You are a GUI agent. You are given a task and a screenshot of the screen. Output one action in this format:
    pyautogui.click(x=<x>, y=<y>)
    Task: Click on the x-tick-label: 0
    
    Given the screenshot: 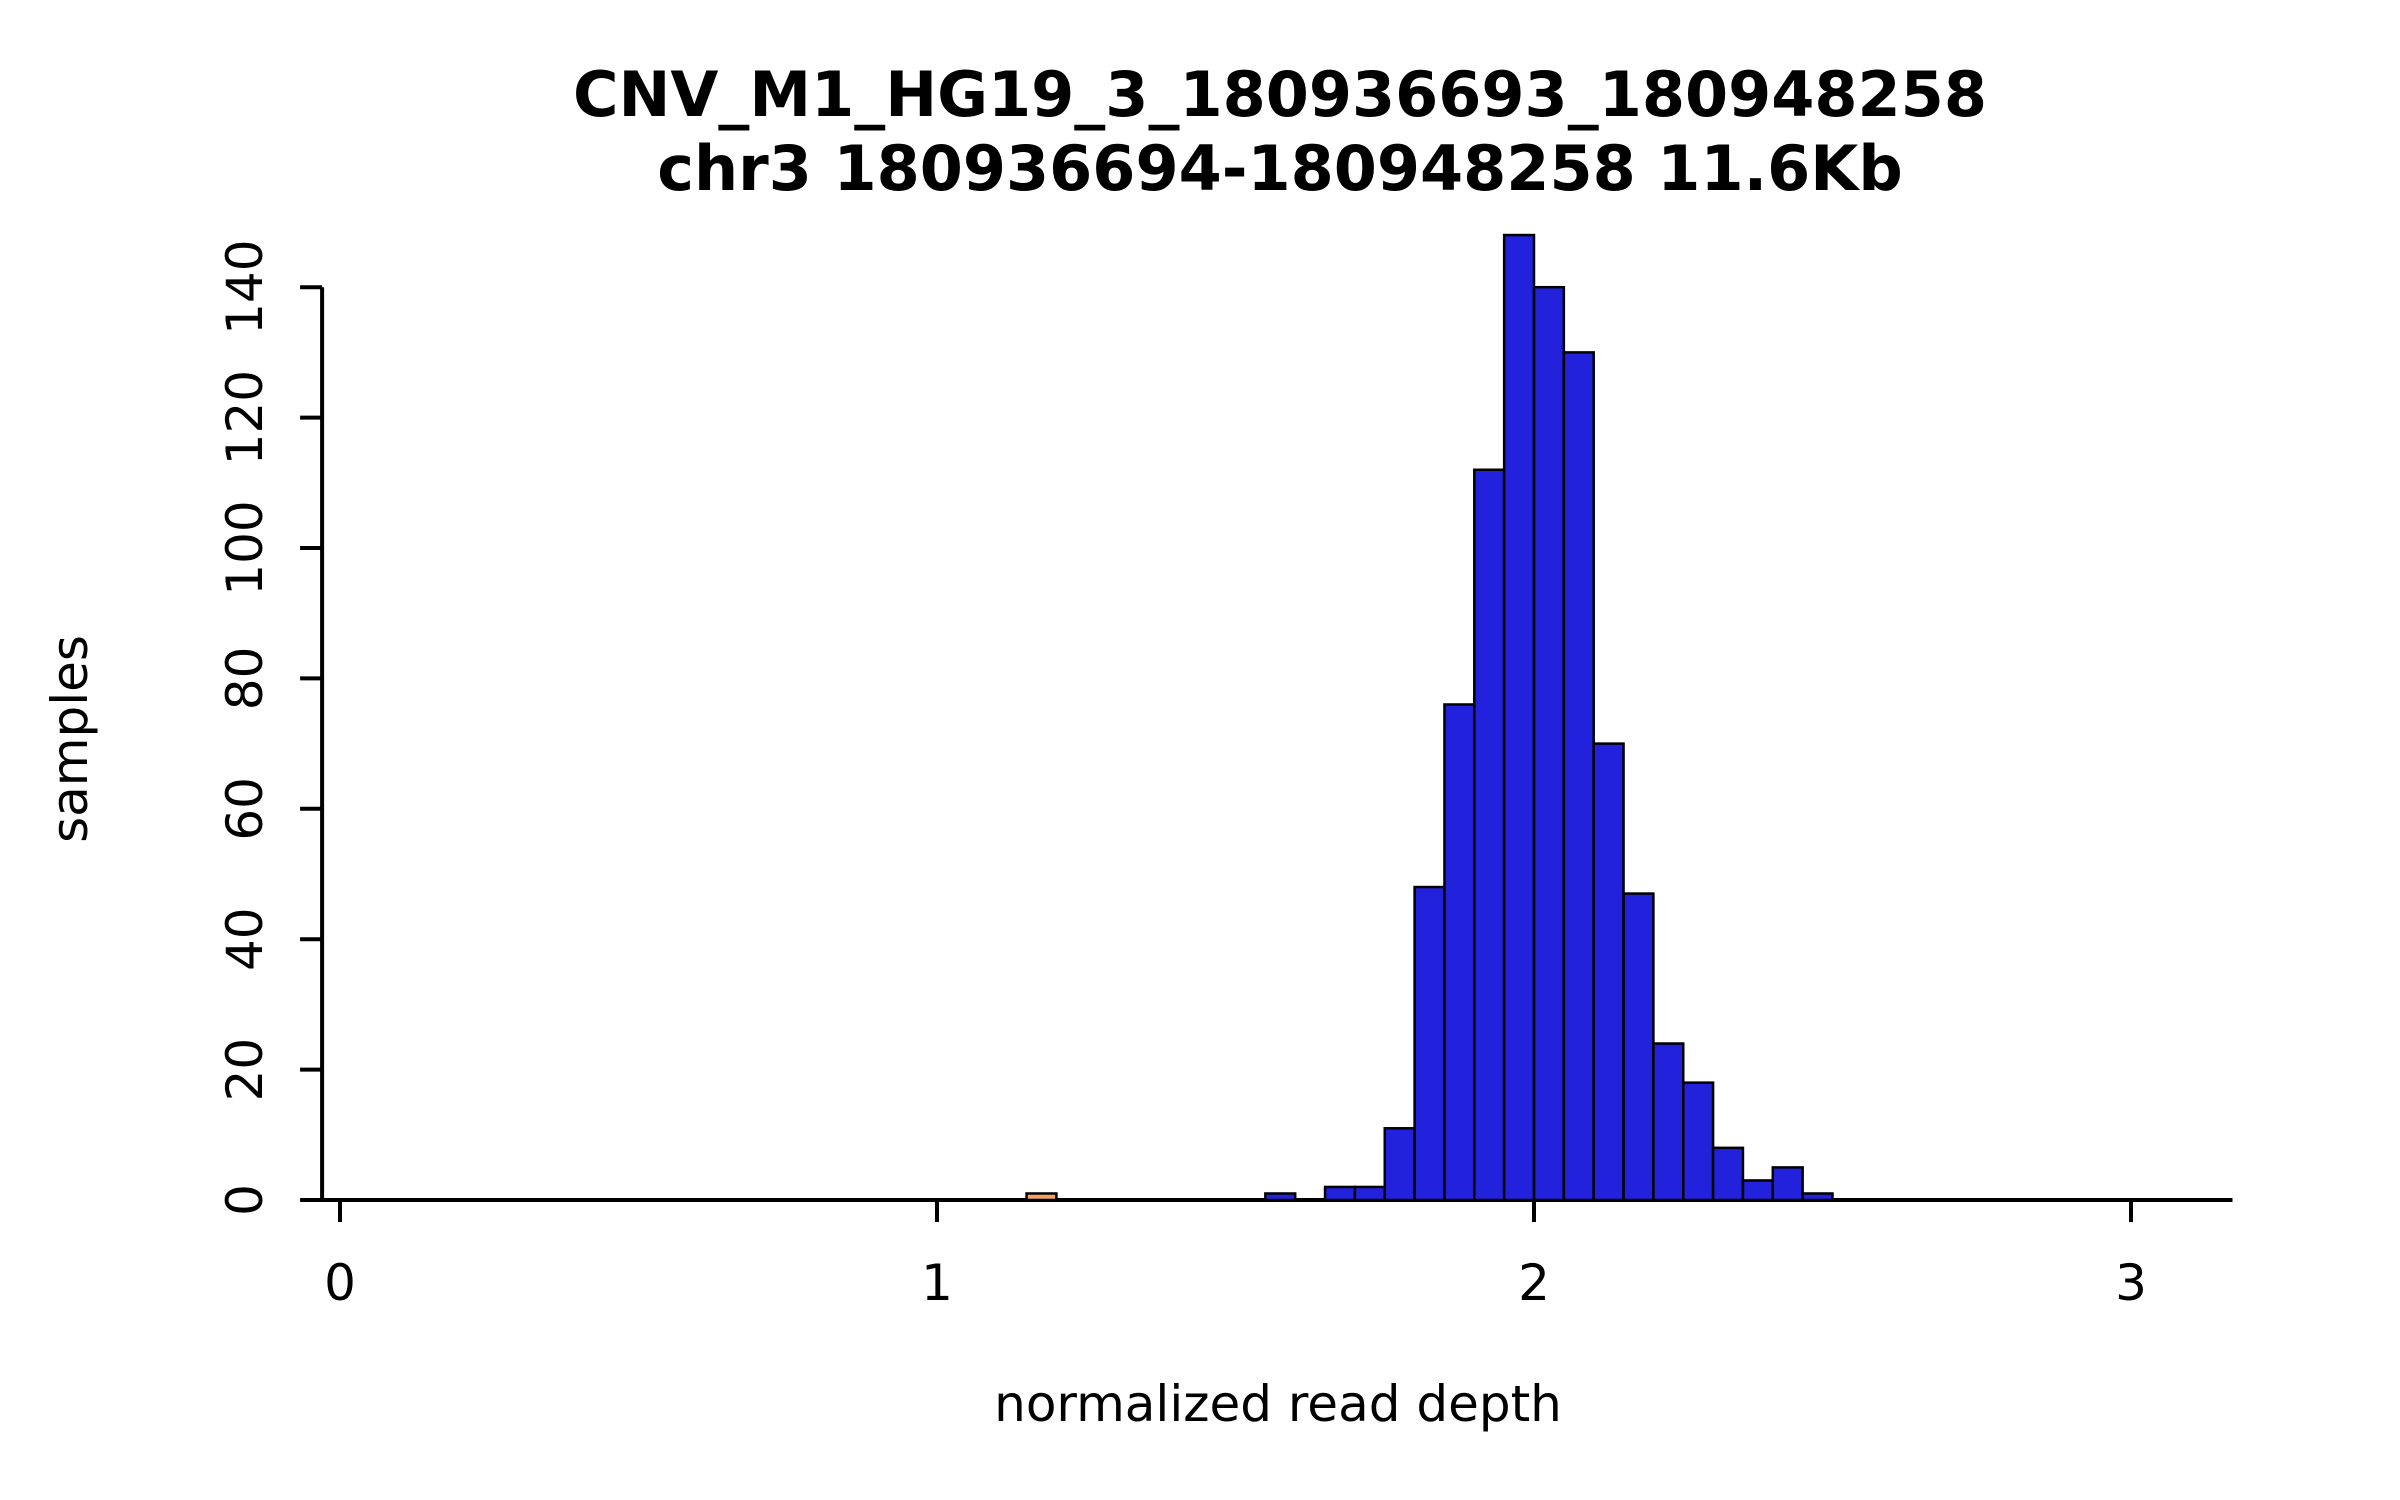 What is the action you would take?
    pyautogui.click(x=340, y=1283)
    